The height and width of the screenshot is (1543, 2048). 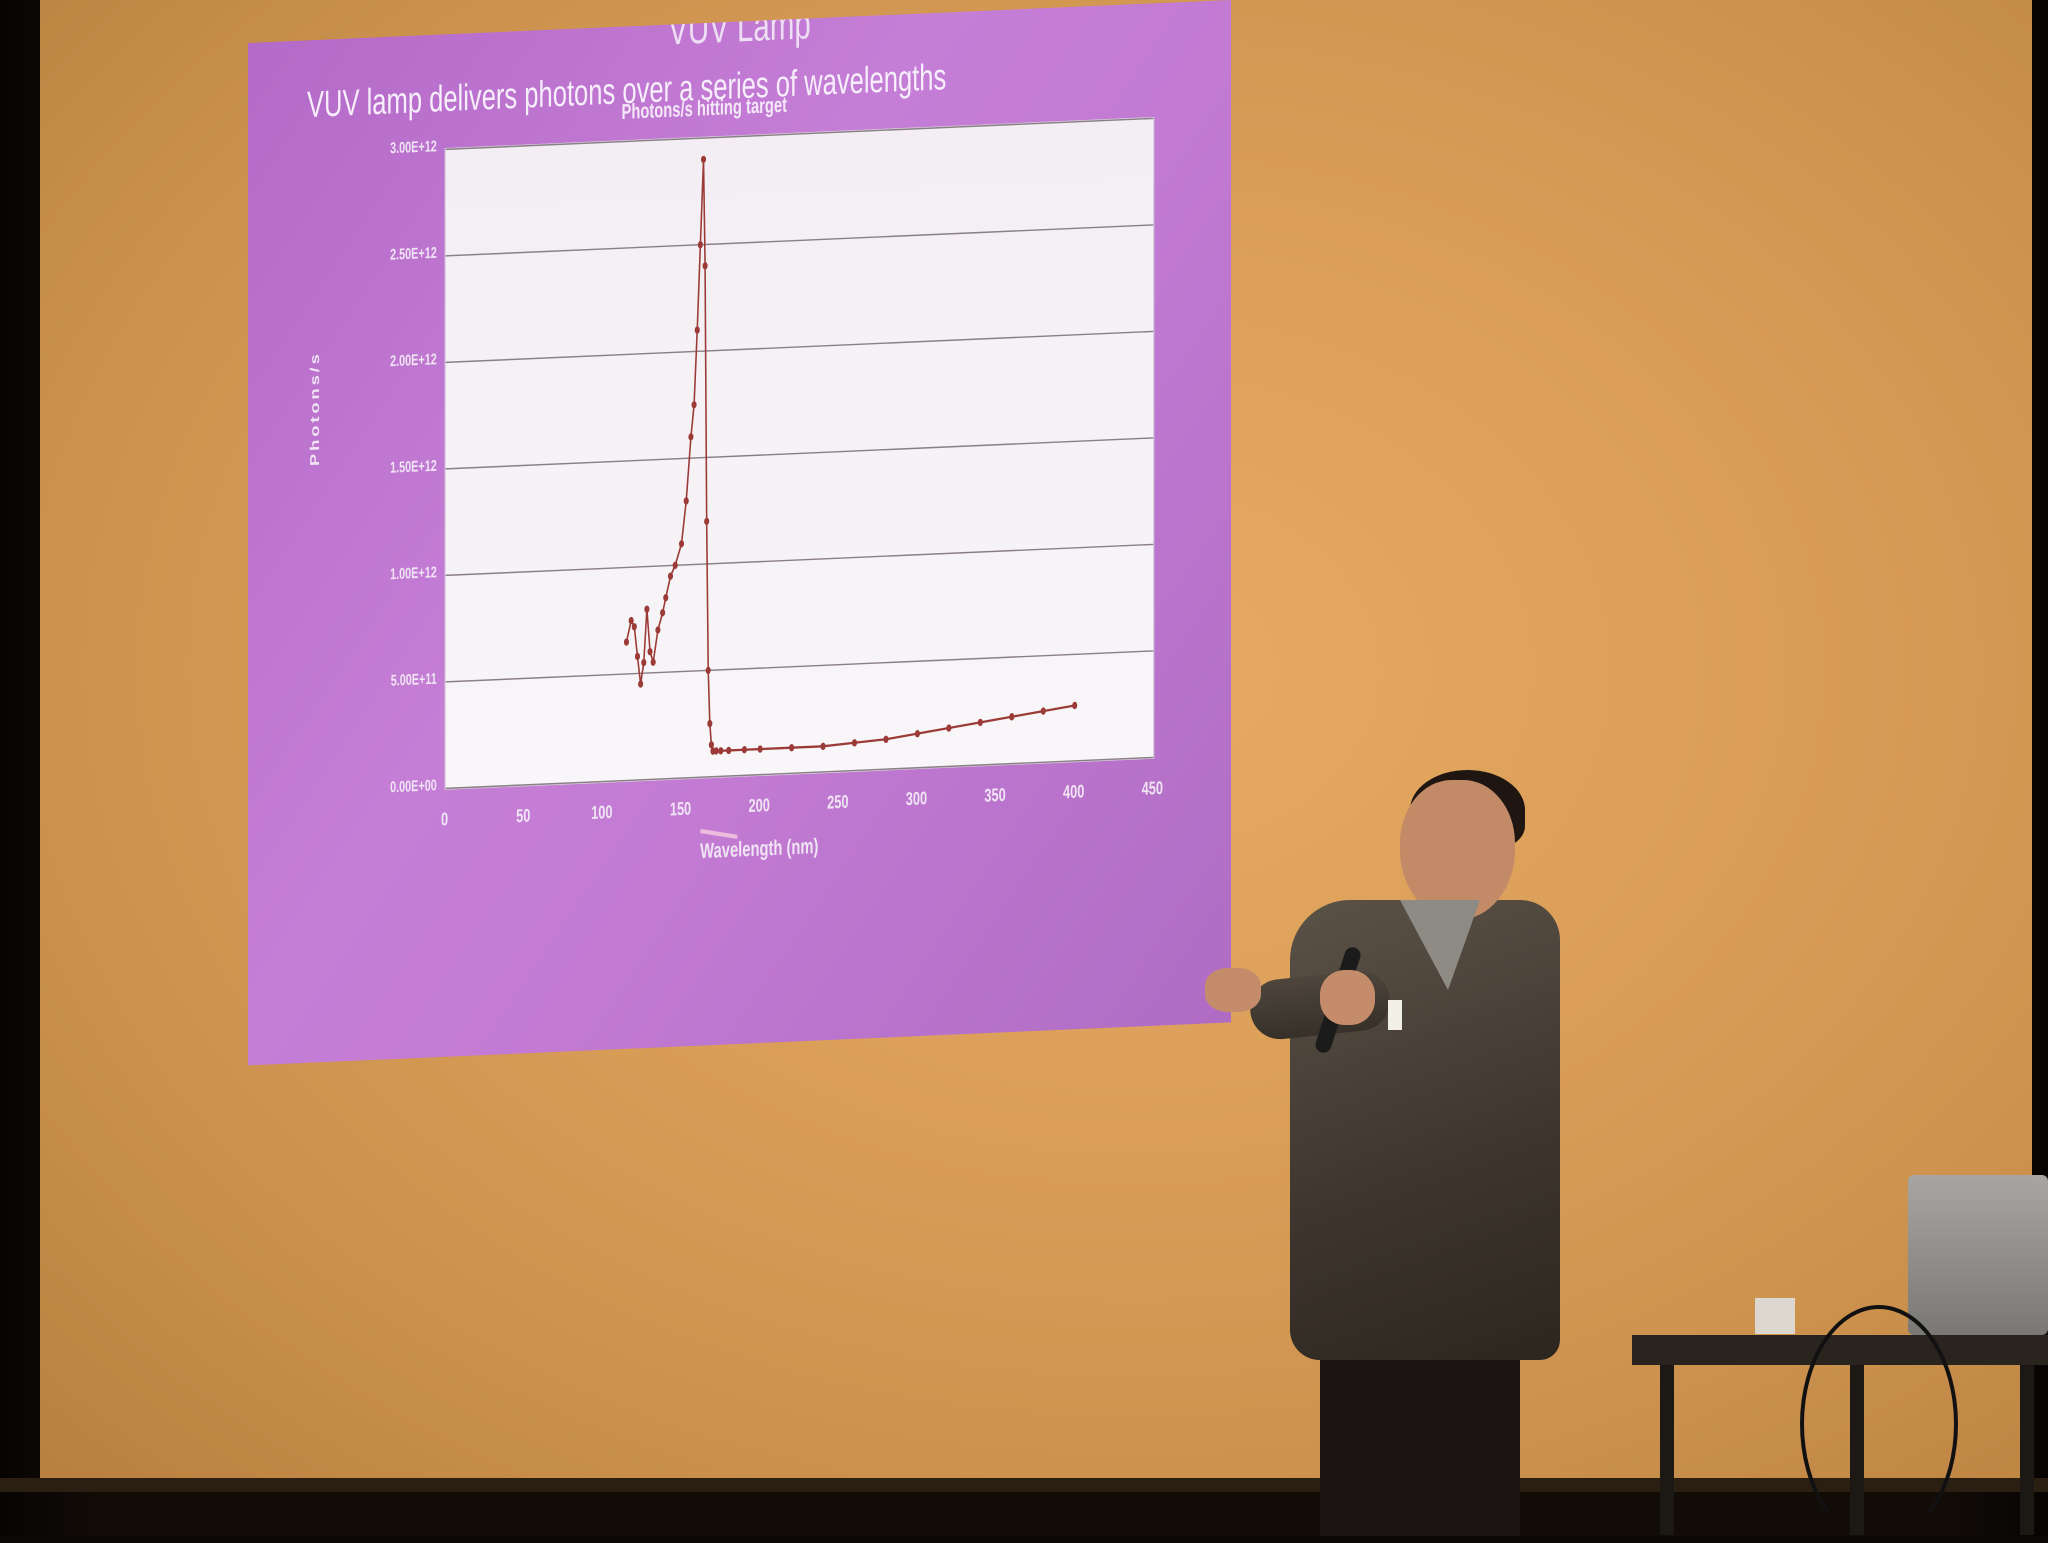 I want to click on name-badge, so click(x=1395, y=1015).